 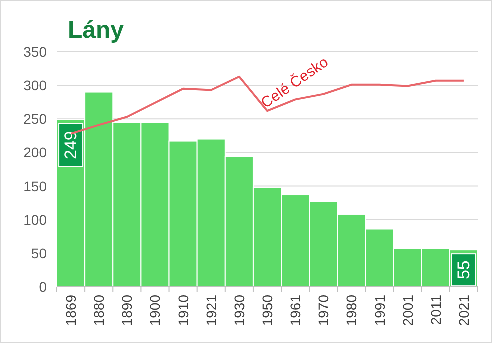 What do you see at coordinates (36, 152) in the screenshot?
I see `y-tick-label: 200` at bounding box center [36, 152].